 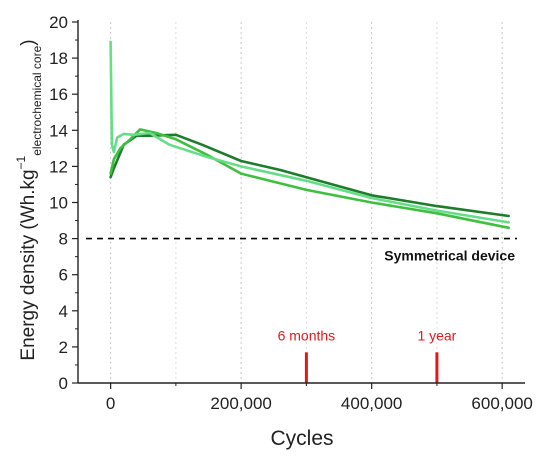 I want to click on x-tick-label-2: 400,000, so click(x=371, y=403).